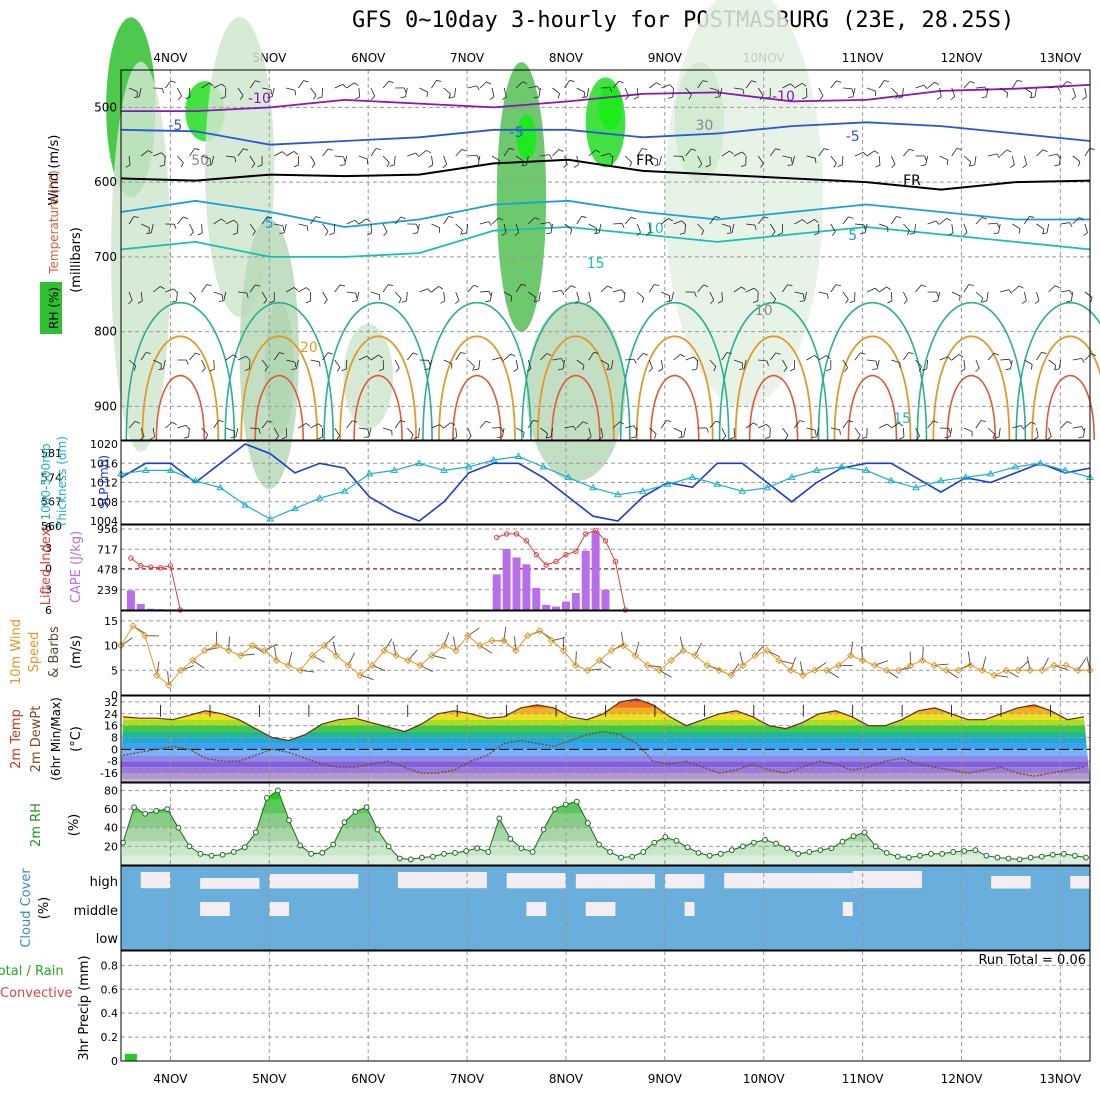 This screenshot has width=1100, height=1100. What do you see at coordinates (110, 1013) in the screenshot?
I see `precip-tick-label: 0.4` at bounding box center [110, 1013].